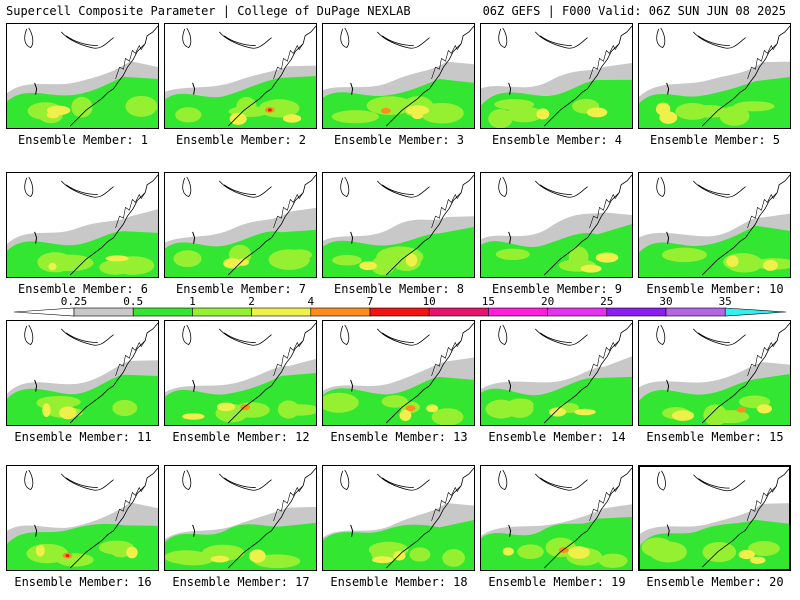 The height and width of the screenshot is (600, 800). I want to click on colorbar-tick-label: 15, so click(488, 301).